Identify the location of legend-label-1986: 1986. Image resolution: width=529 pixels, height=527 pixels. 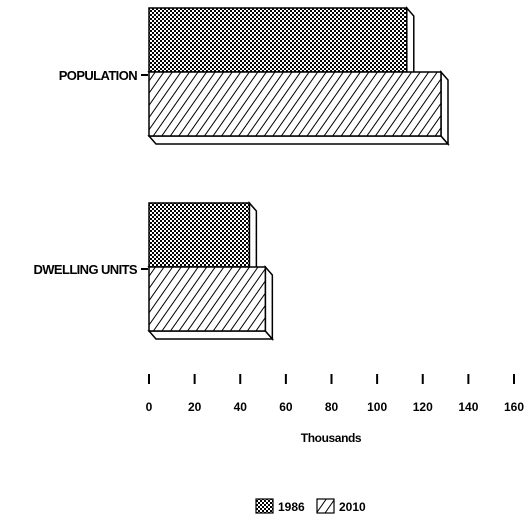
(291, 507).